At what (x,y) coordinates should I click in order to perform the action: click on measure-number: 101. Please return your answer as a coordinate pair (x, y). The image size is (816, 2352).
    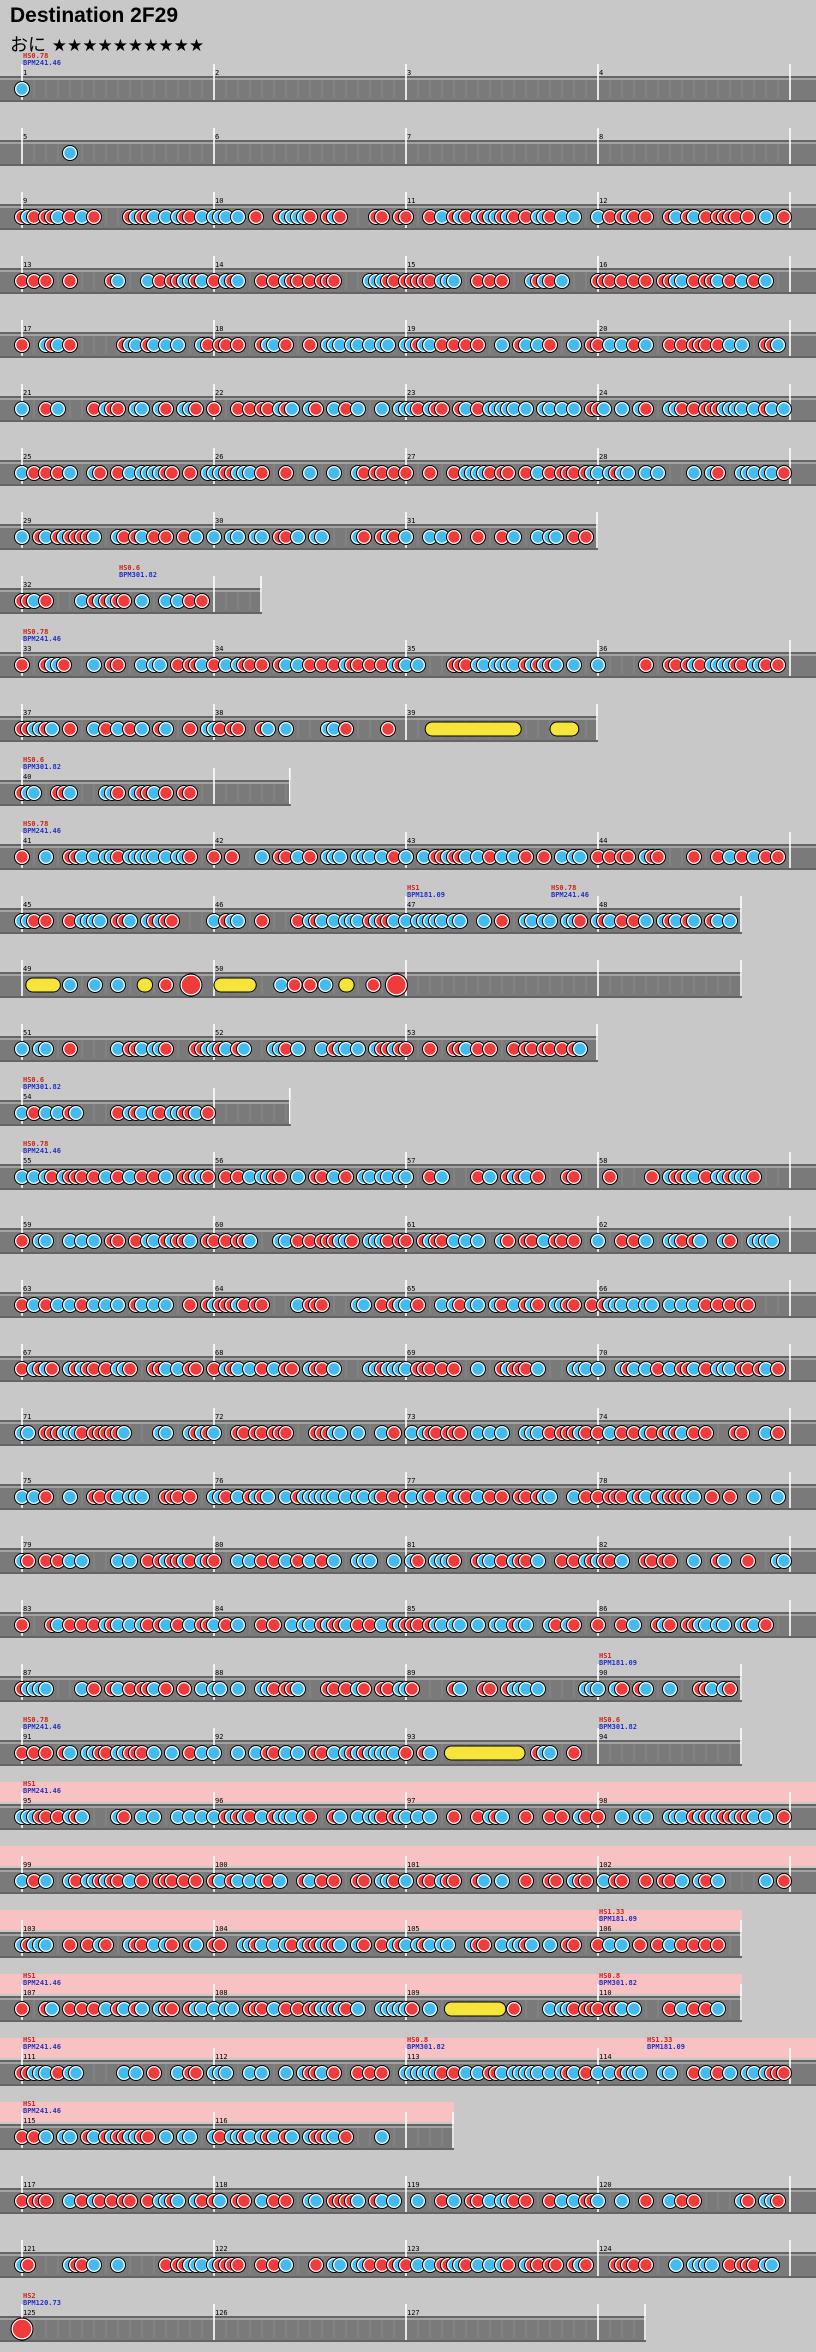
    Looking at the image, I should click on (413, 1865).